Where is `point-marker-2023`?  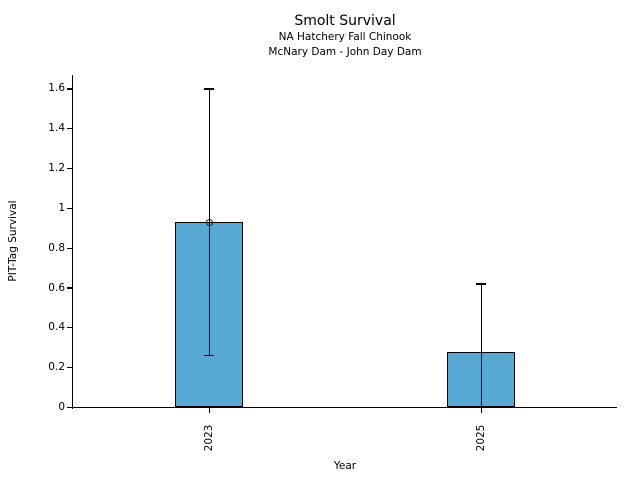 point-marker-2023 is located at coordinates (209, 222).